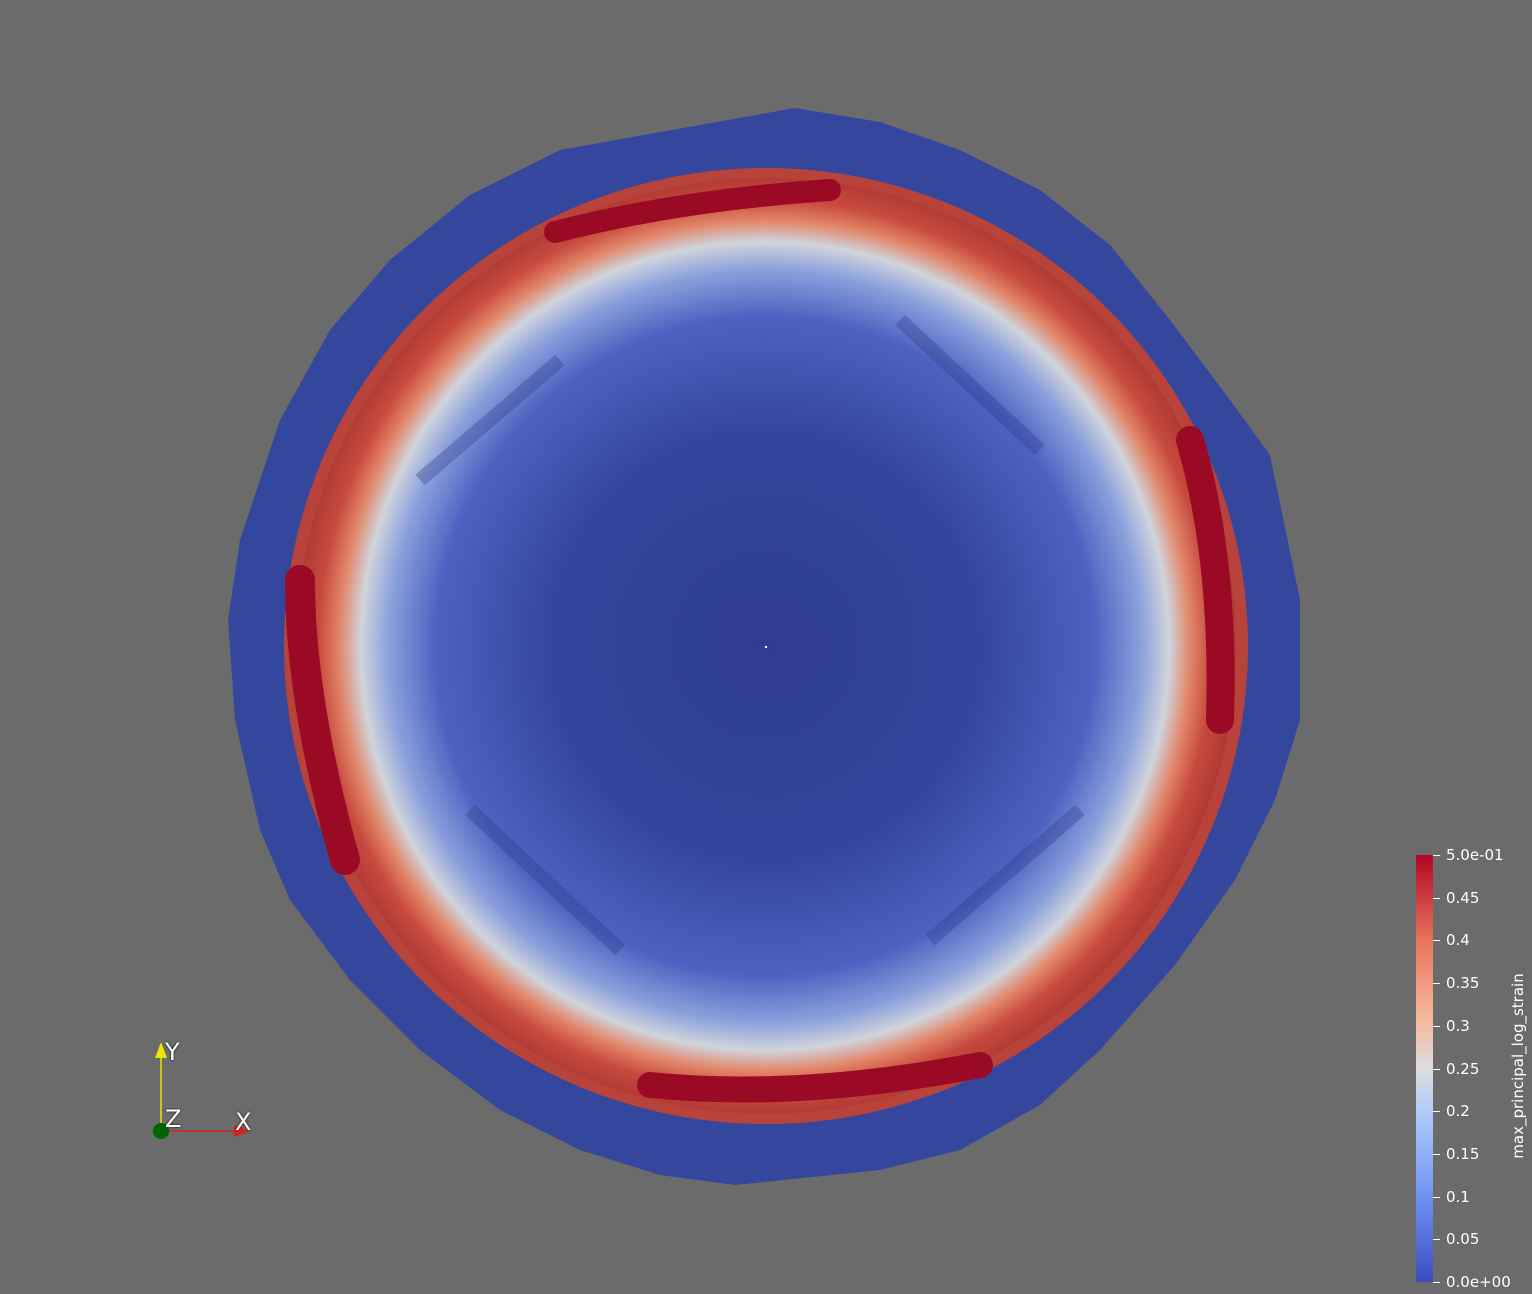 The image size is (1532, 1294). I want to click on y-axis-arrow, so click(161, 1050).